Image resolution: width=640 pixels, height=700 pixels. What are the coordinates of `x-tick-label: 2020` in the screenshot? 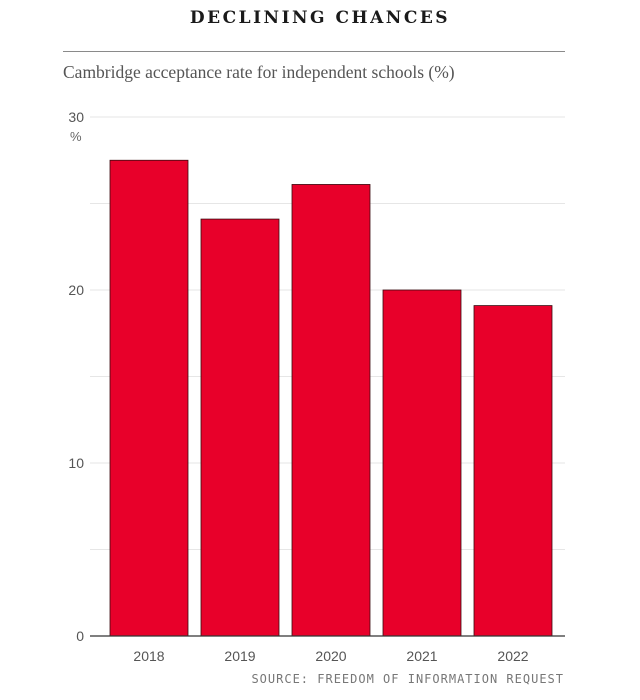 It's located at (330, 656).